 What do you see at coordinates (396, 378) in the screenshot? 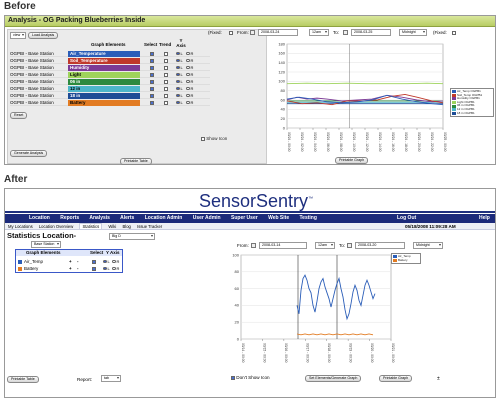
I see `after-printable-graph-button: Printable Graph` at bounding box center [396, 378].